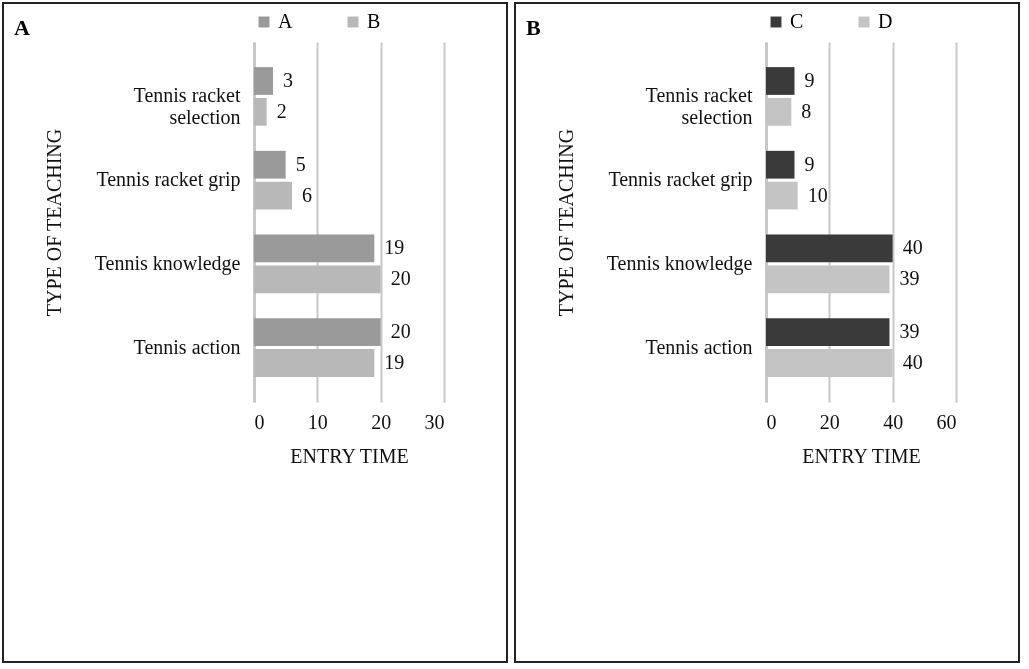  What do you see at coordinates (22, 27) in the screenshot?
I see `text: A` at bounding box center [22, 27].